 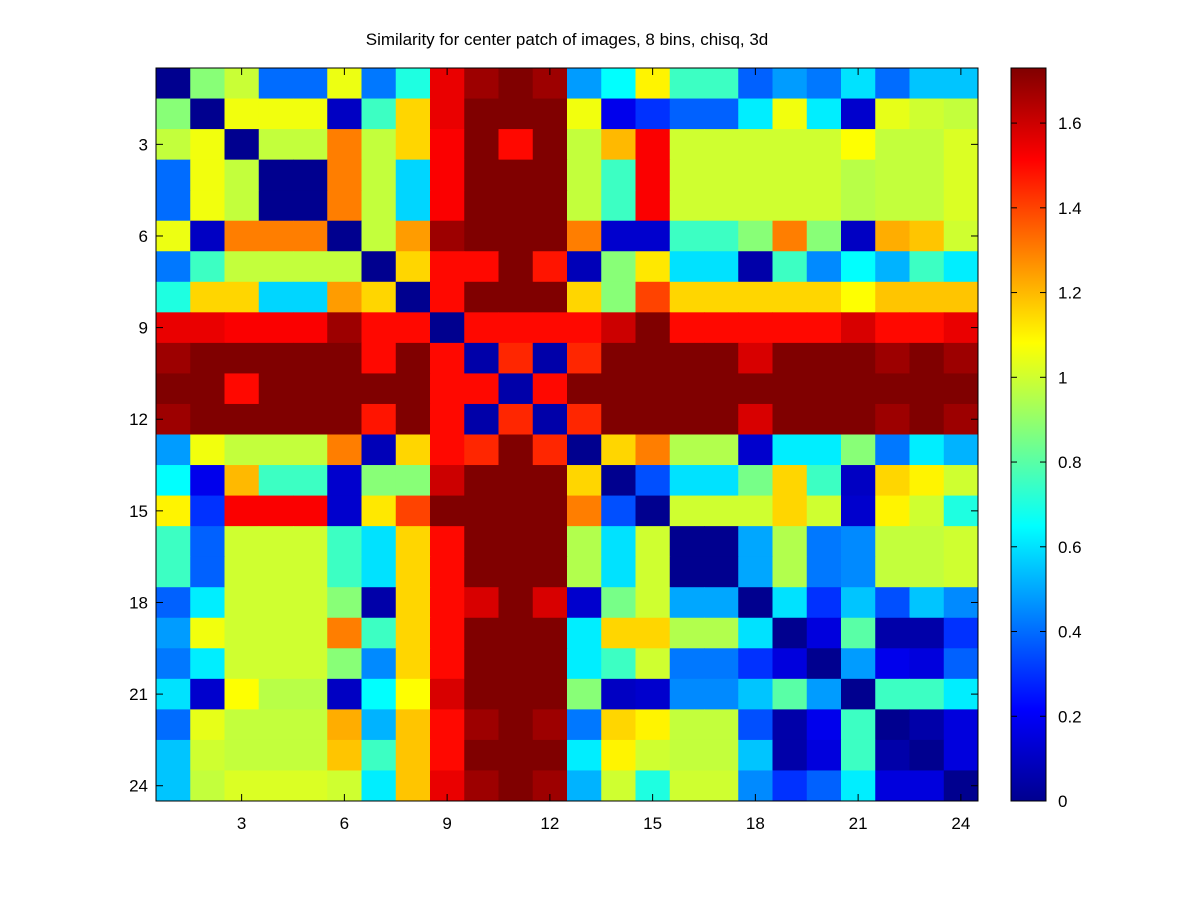 I want to click on heatmap-cell-r19-c12, so click(x=550, y=633).